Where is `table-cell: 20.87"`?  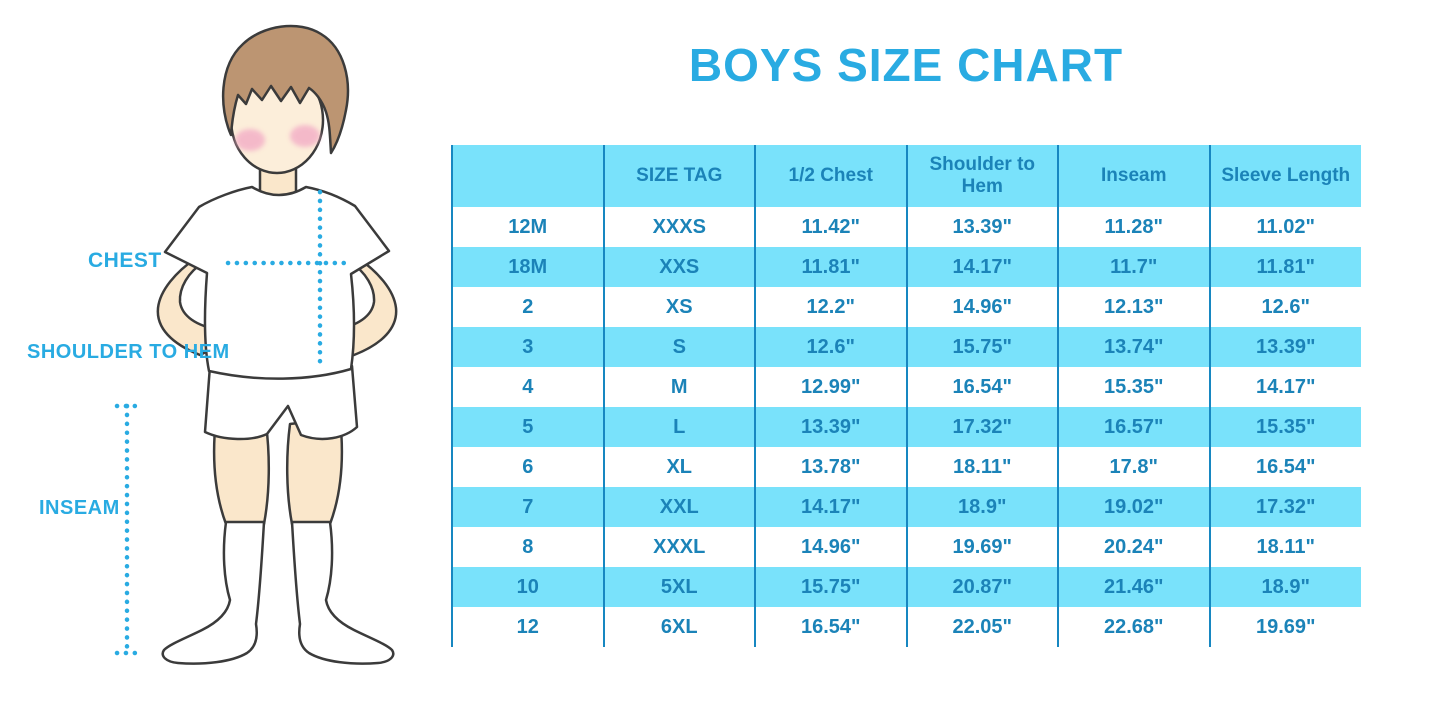 table-cell: 20.87" is located at coordinates (981, 587).